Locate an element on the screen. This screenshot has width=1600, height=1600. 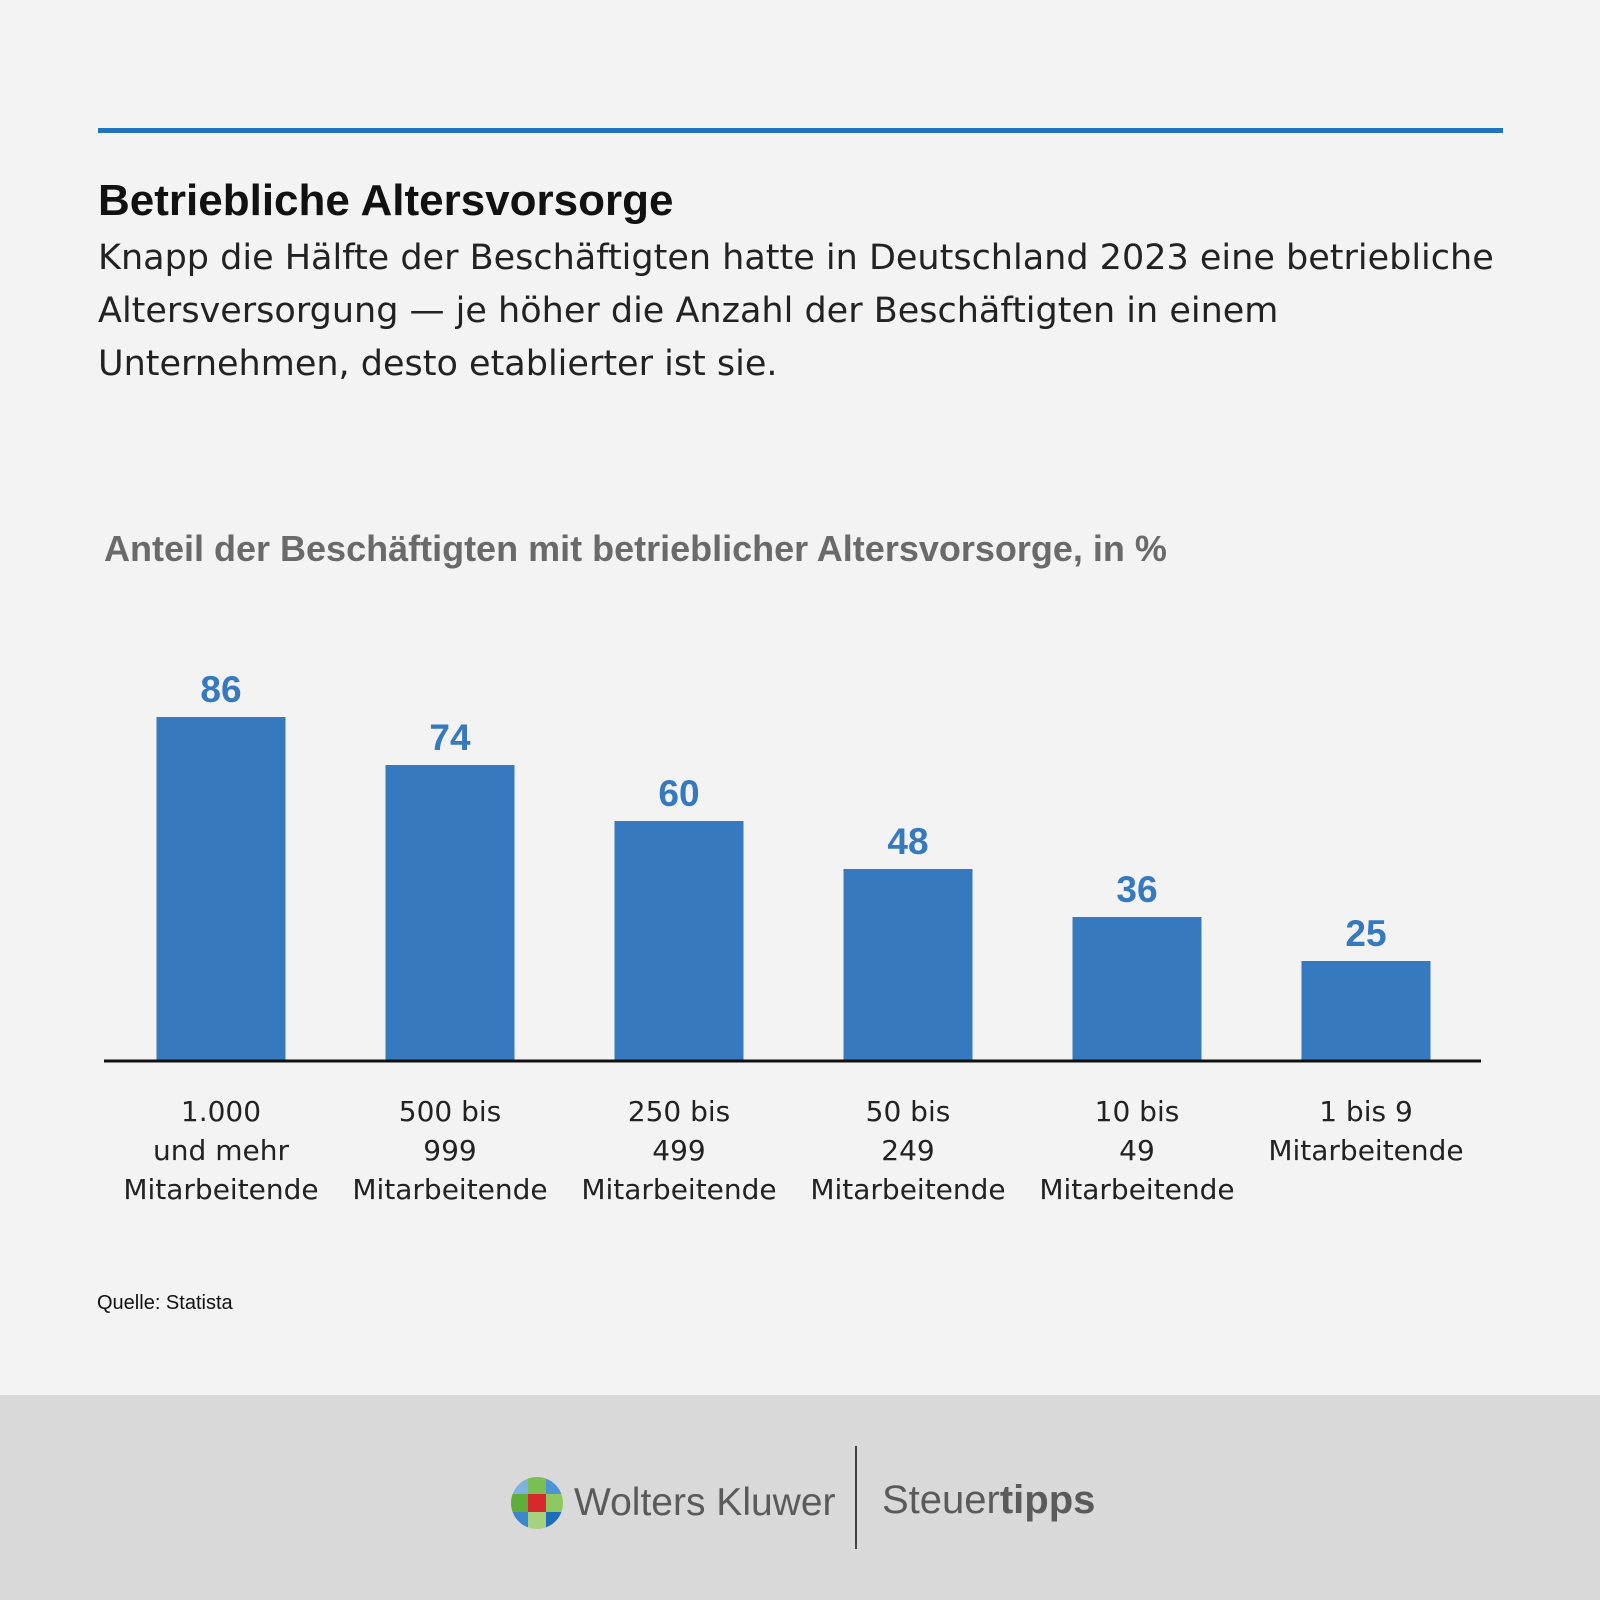
brand-light-text: Steuer is located at coordinates (941, 1500).